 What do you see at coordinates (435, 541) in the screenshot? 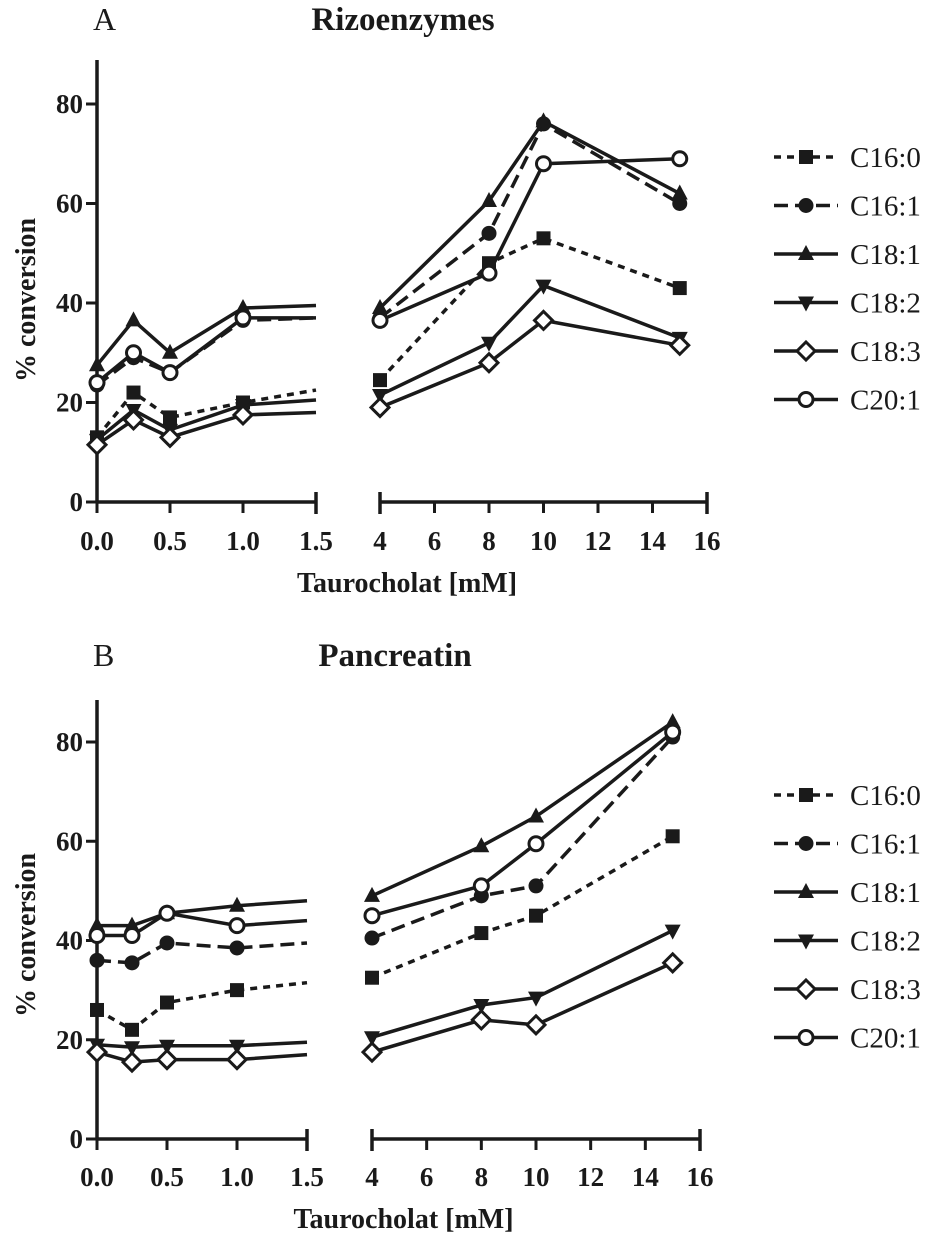
I see `x-tick-label: 6` at bounding box center [435, 541].